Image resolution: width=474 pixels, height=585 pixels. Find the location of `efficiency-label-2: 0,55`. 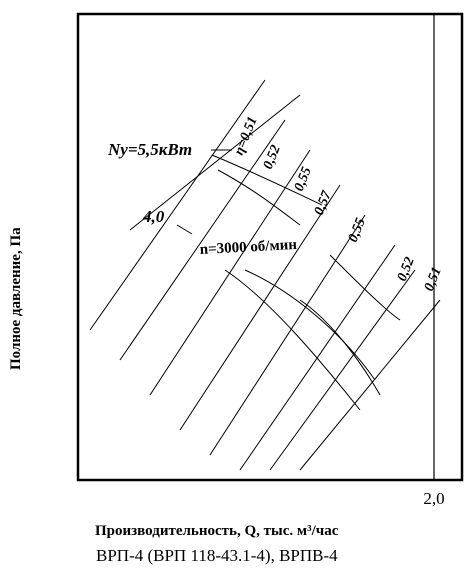

efficiency-label-2: 0,55 is located at coordinates (303, 179).